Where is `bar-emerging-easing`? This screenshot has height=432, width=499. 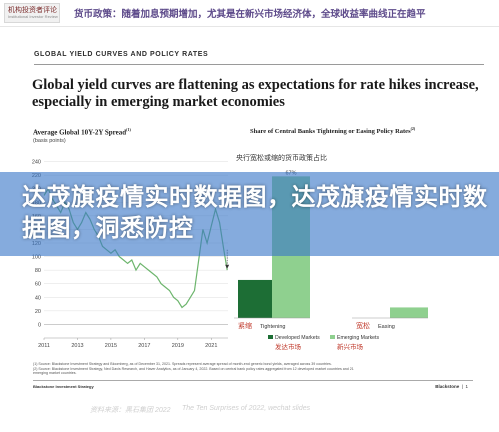 bar-emerging-easing is located at coordinates (409, 312).